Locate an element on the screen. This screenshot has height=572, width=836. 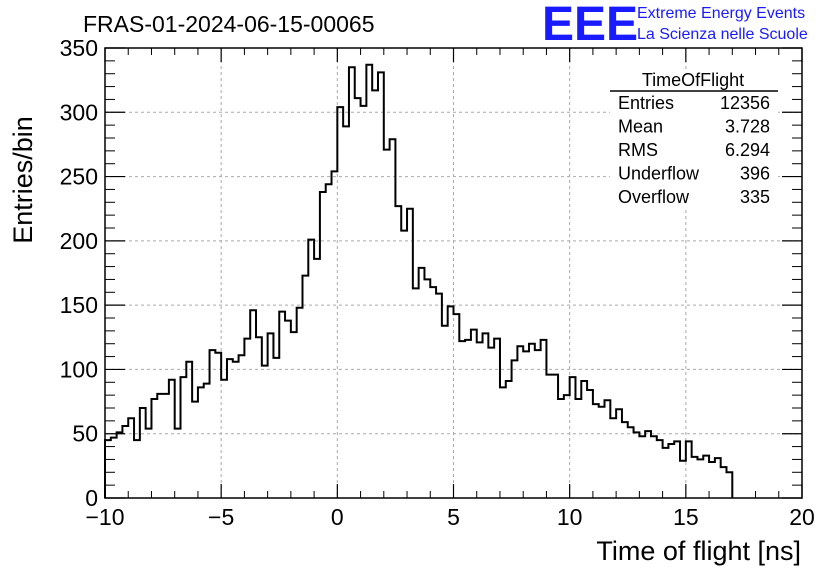
y-axis-label: Entries/bin is located at coordinates (23, 180).